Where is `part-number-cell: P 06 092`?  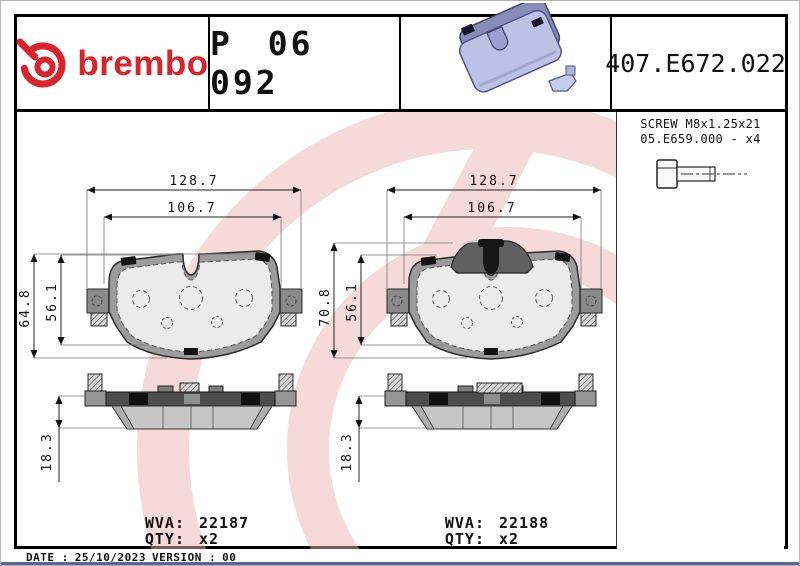
part-number-cell: P 06 092 is located at coordinates (303, 63).